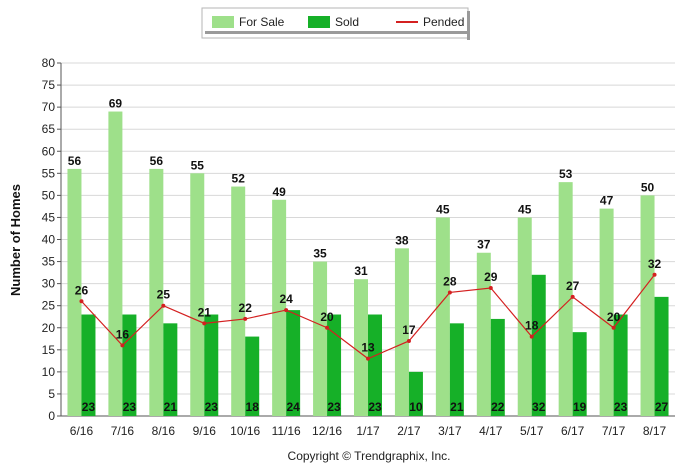  Describe the element at coordinates (49, 195) in the screenshot. I see `y-tick-label: 50` at that location.